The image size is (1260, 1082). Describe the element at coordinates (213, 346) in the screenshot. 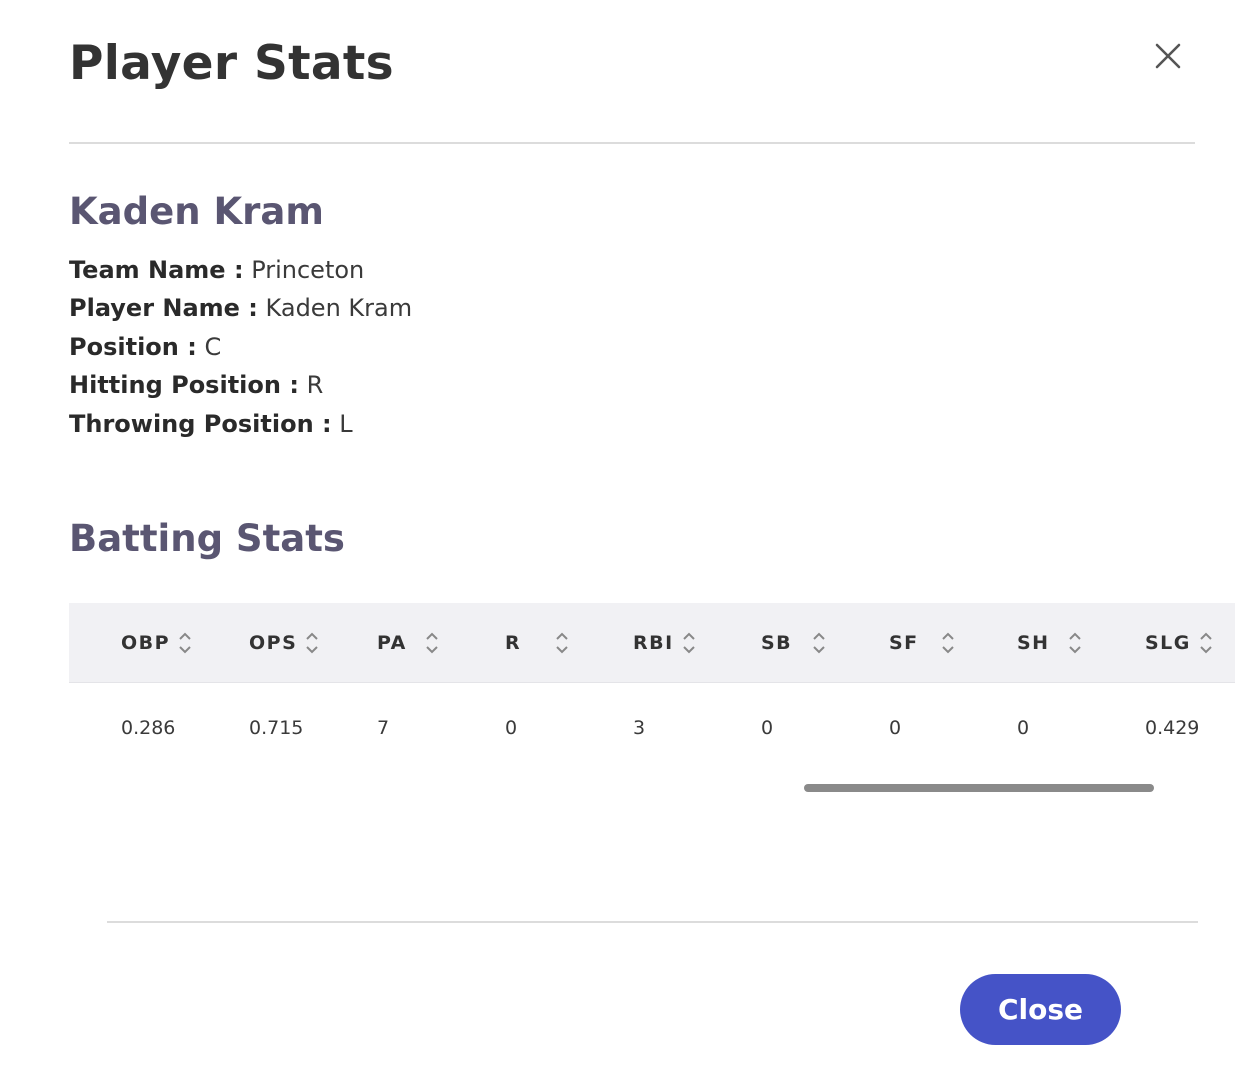

I see `info-value: C` at that location.